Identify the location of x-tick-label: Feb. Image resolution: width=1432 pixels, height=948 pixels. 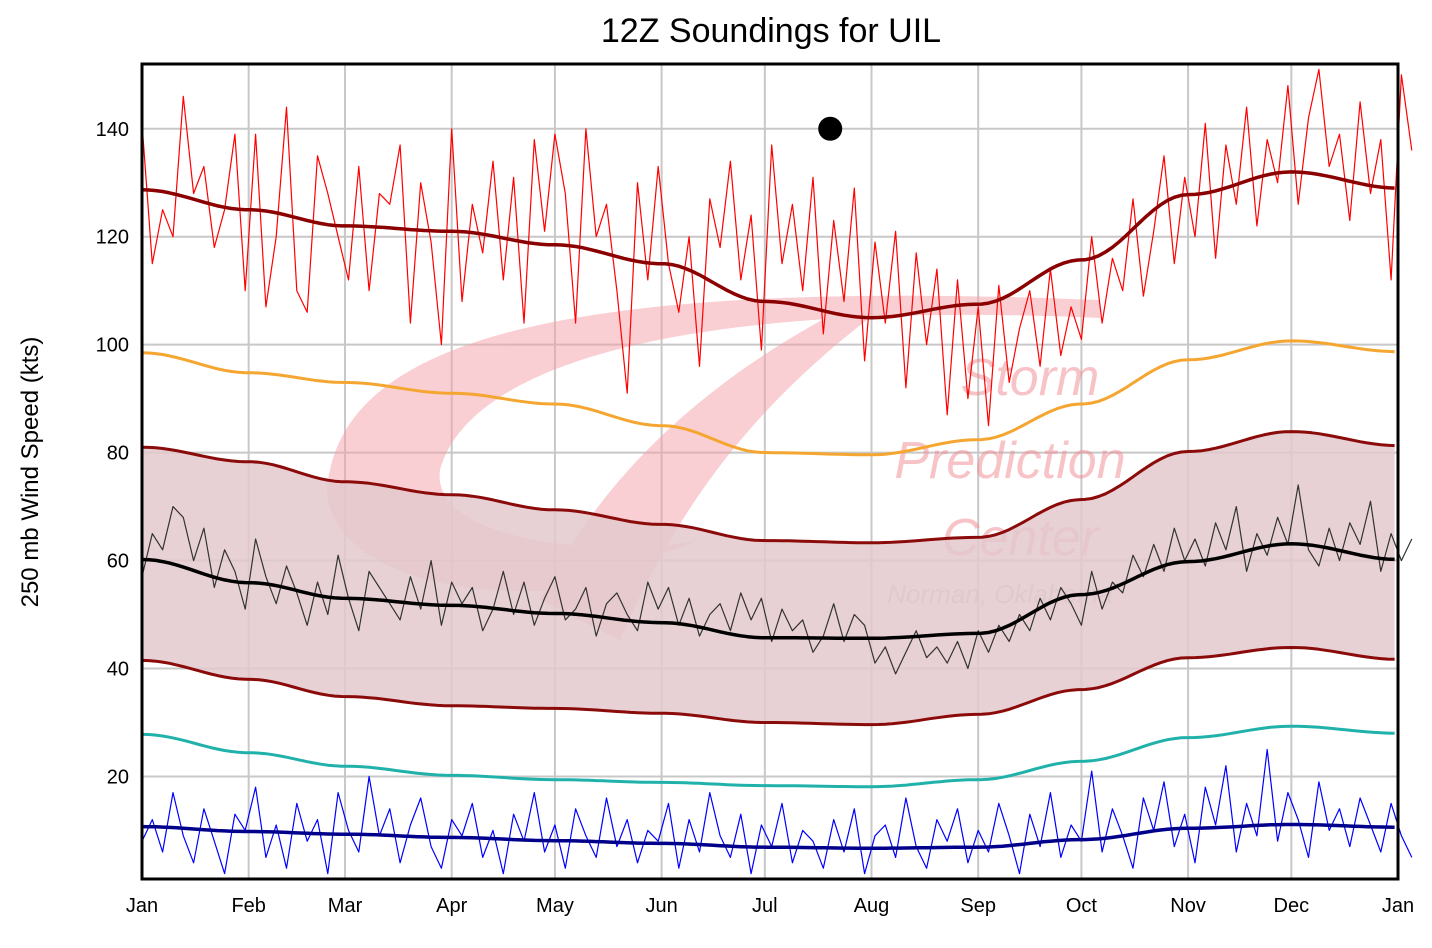
(248, 906).